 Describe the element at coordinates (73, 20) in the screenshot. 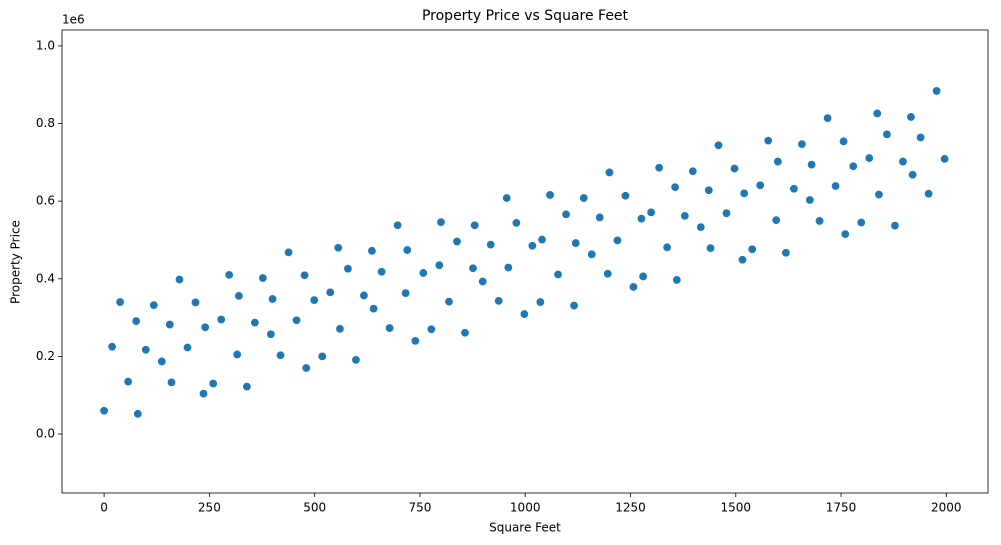

I see `y-offset-label: 1e6` at that location.